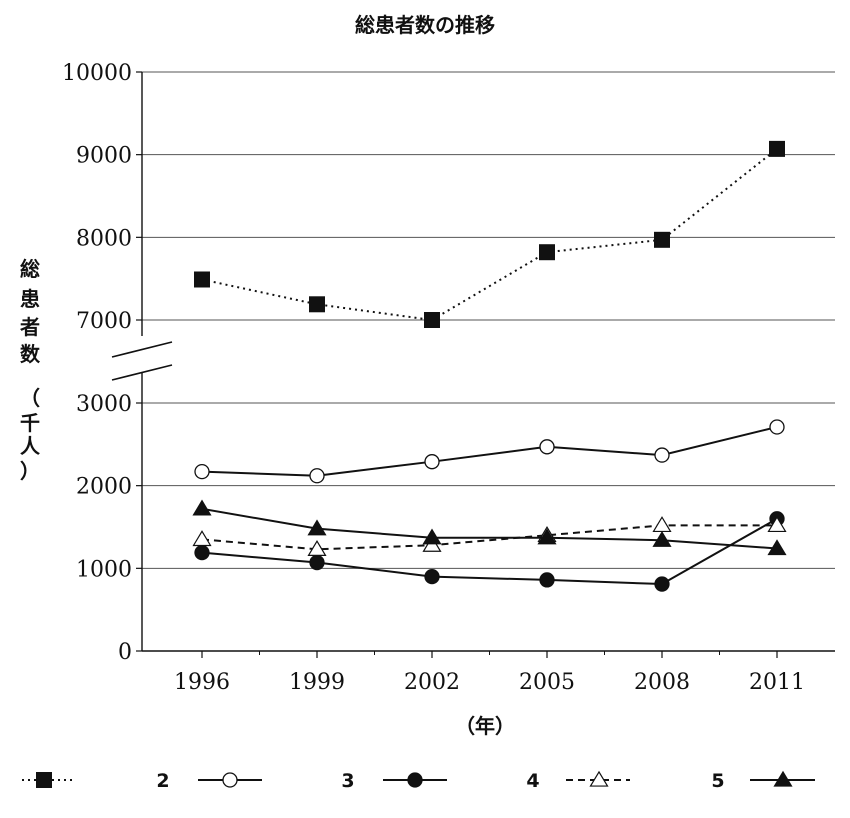 Image resolution: width=850 pixels, height=818 pixels. I want to click on x-tick-label: 1996, so click(202, 682).